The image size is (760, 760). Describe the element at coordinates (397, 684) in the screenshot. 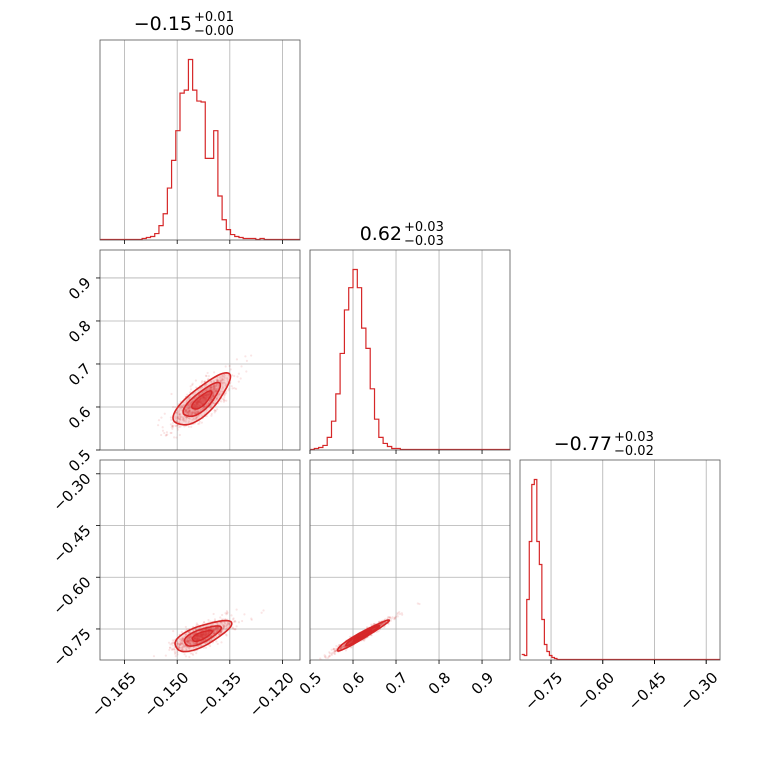

I see `x-tick-label: 0.7` at that location.